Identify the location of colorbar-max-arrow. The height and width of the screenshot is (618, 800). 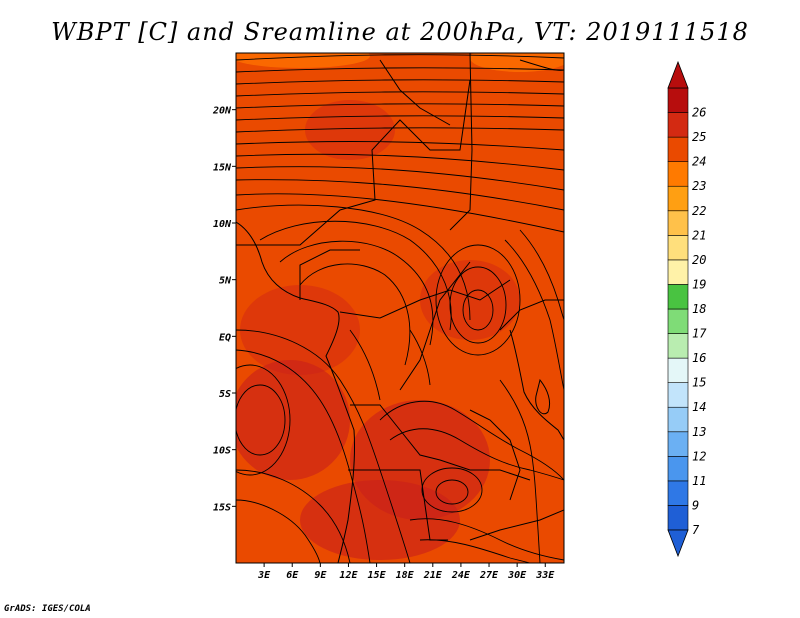
(678, 74).